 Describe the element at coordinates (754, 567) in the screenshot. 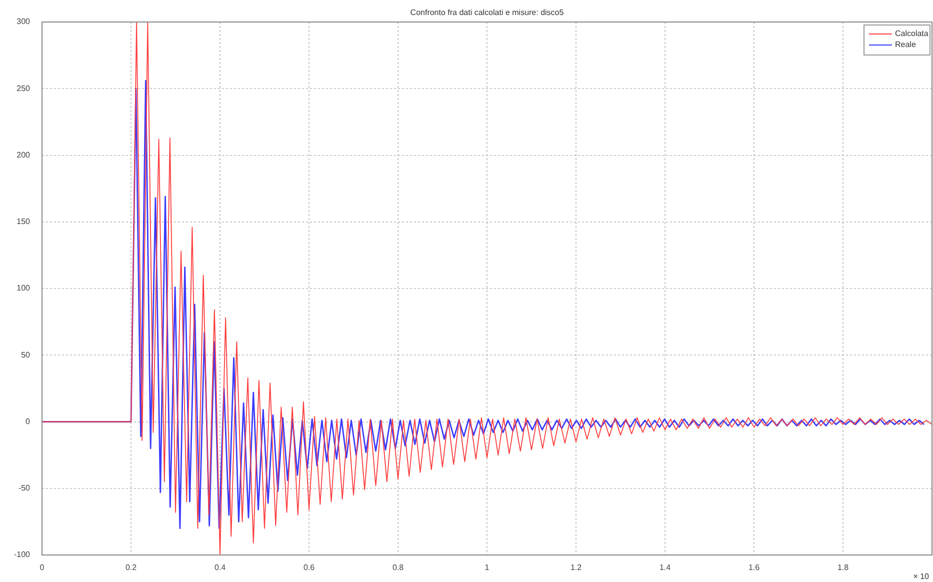

I see `x-tick-label: 1.6` at that location.